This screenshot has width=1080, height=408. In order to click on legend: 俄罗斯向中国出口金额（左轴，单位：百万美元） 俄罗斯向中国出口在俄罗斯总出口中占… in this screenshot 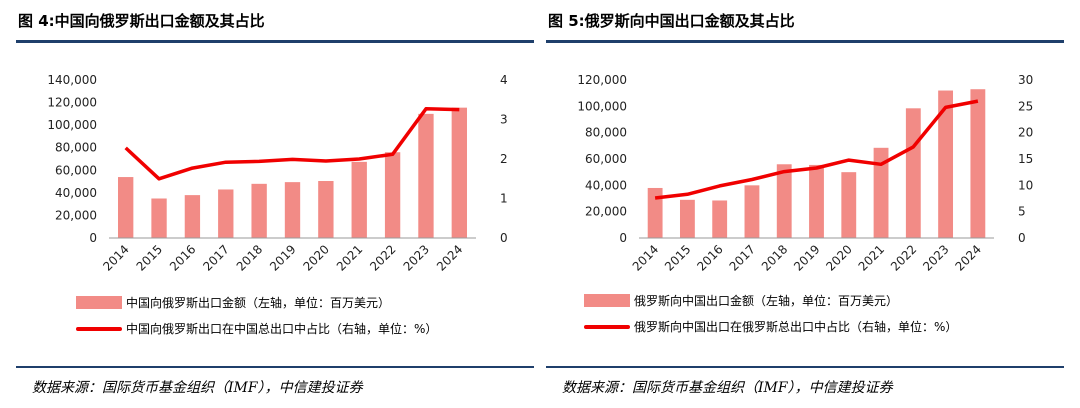, I will do `click(806, 316)`.